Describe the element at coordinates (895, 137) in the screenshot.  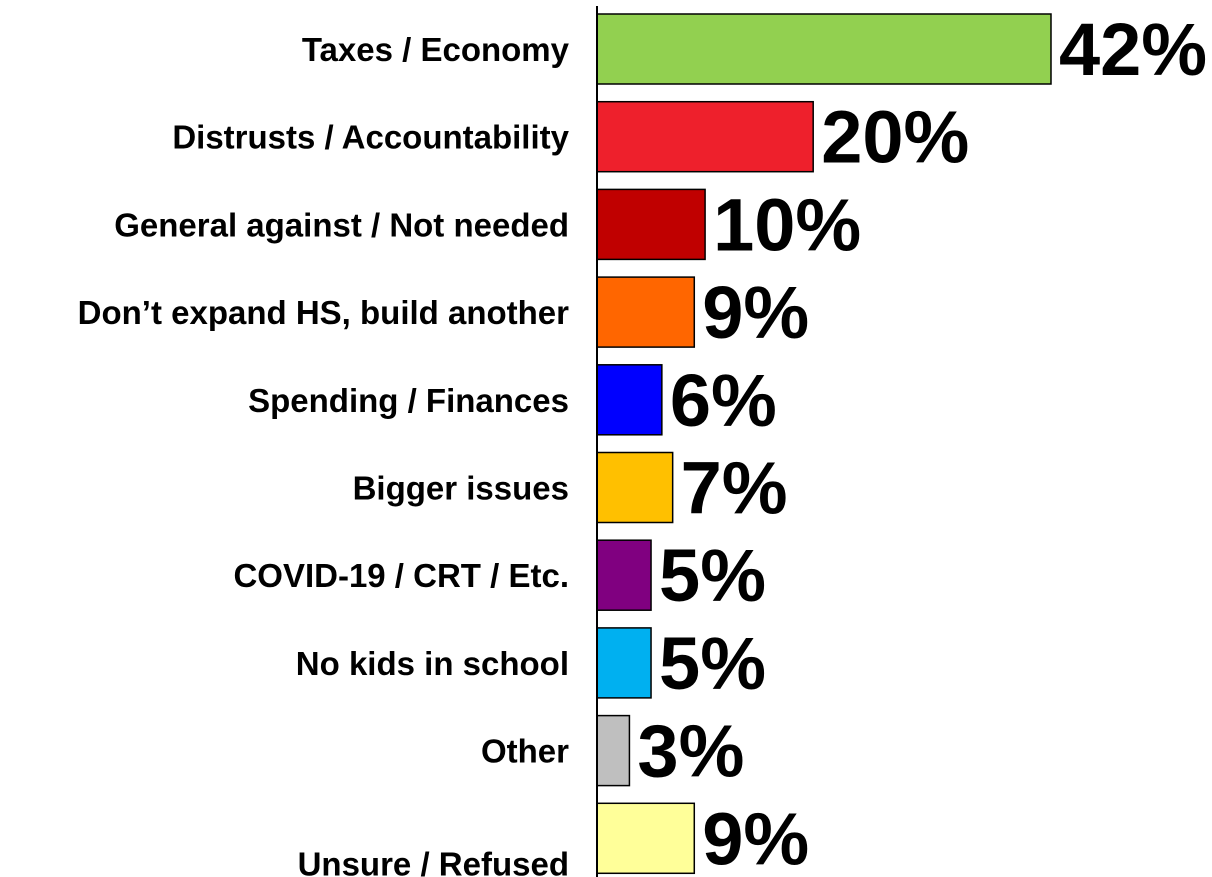
I see `value-label-1: 20%` at that location.